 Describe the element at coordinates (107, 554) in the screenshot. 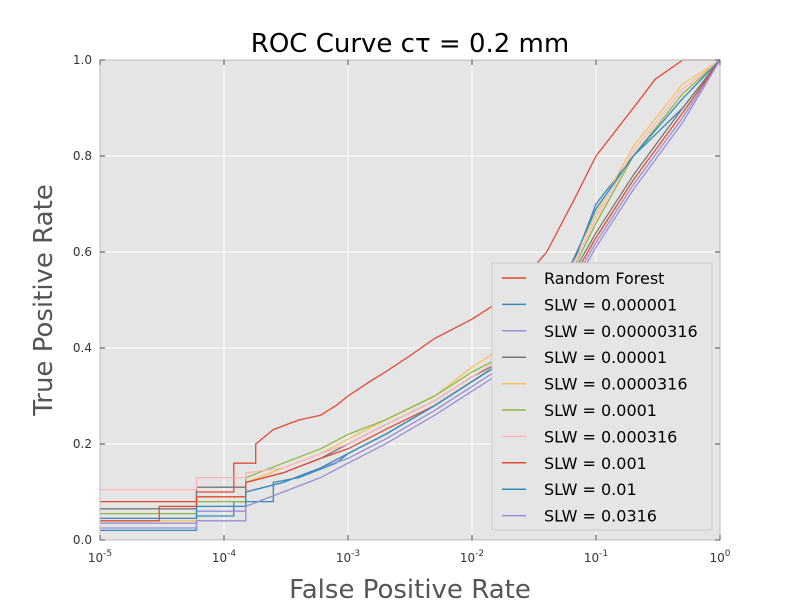

I see `x-tick-exponent: -5` at that location.